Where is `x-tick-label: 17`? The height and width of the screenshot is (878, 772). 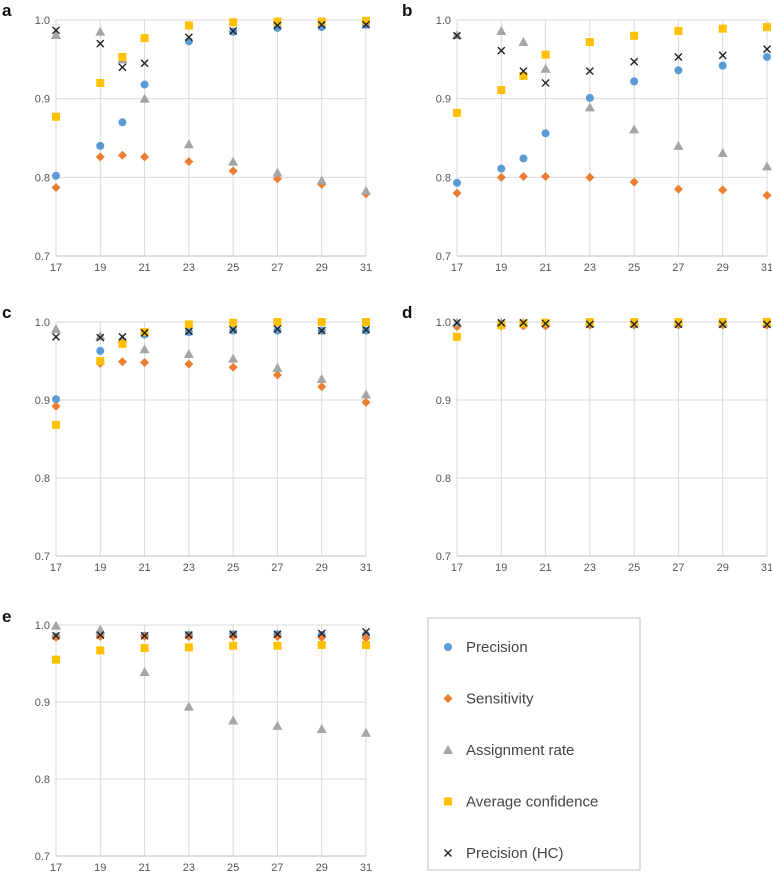 x-tick-label: 17 is located at coordinates (457, 568).